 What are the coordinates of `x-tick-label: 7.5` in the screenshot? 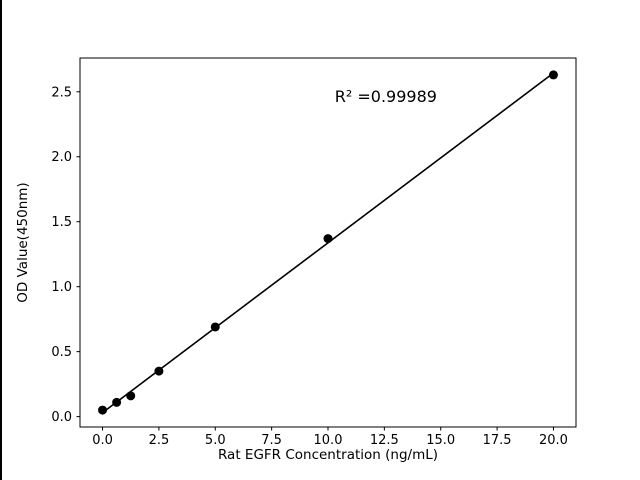 It's located at (271, 440).